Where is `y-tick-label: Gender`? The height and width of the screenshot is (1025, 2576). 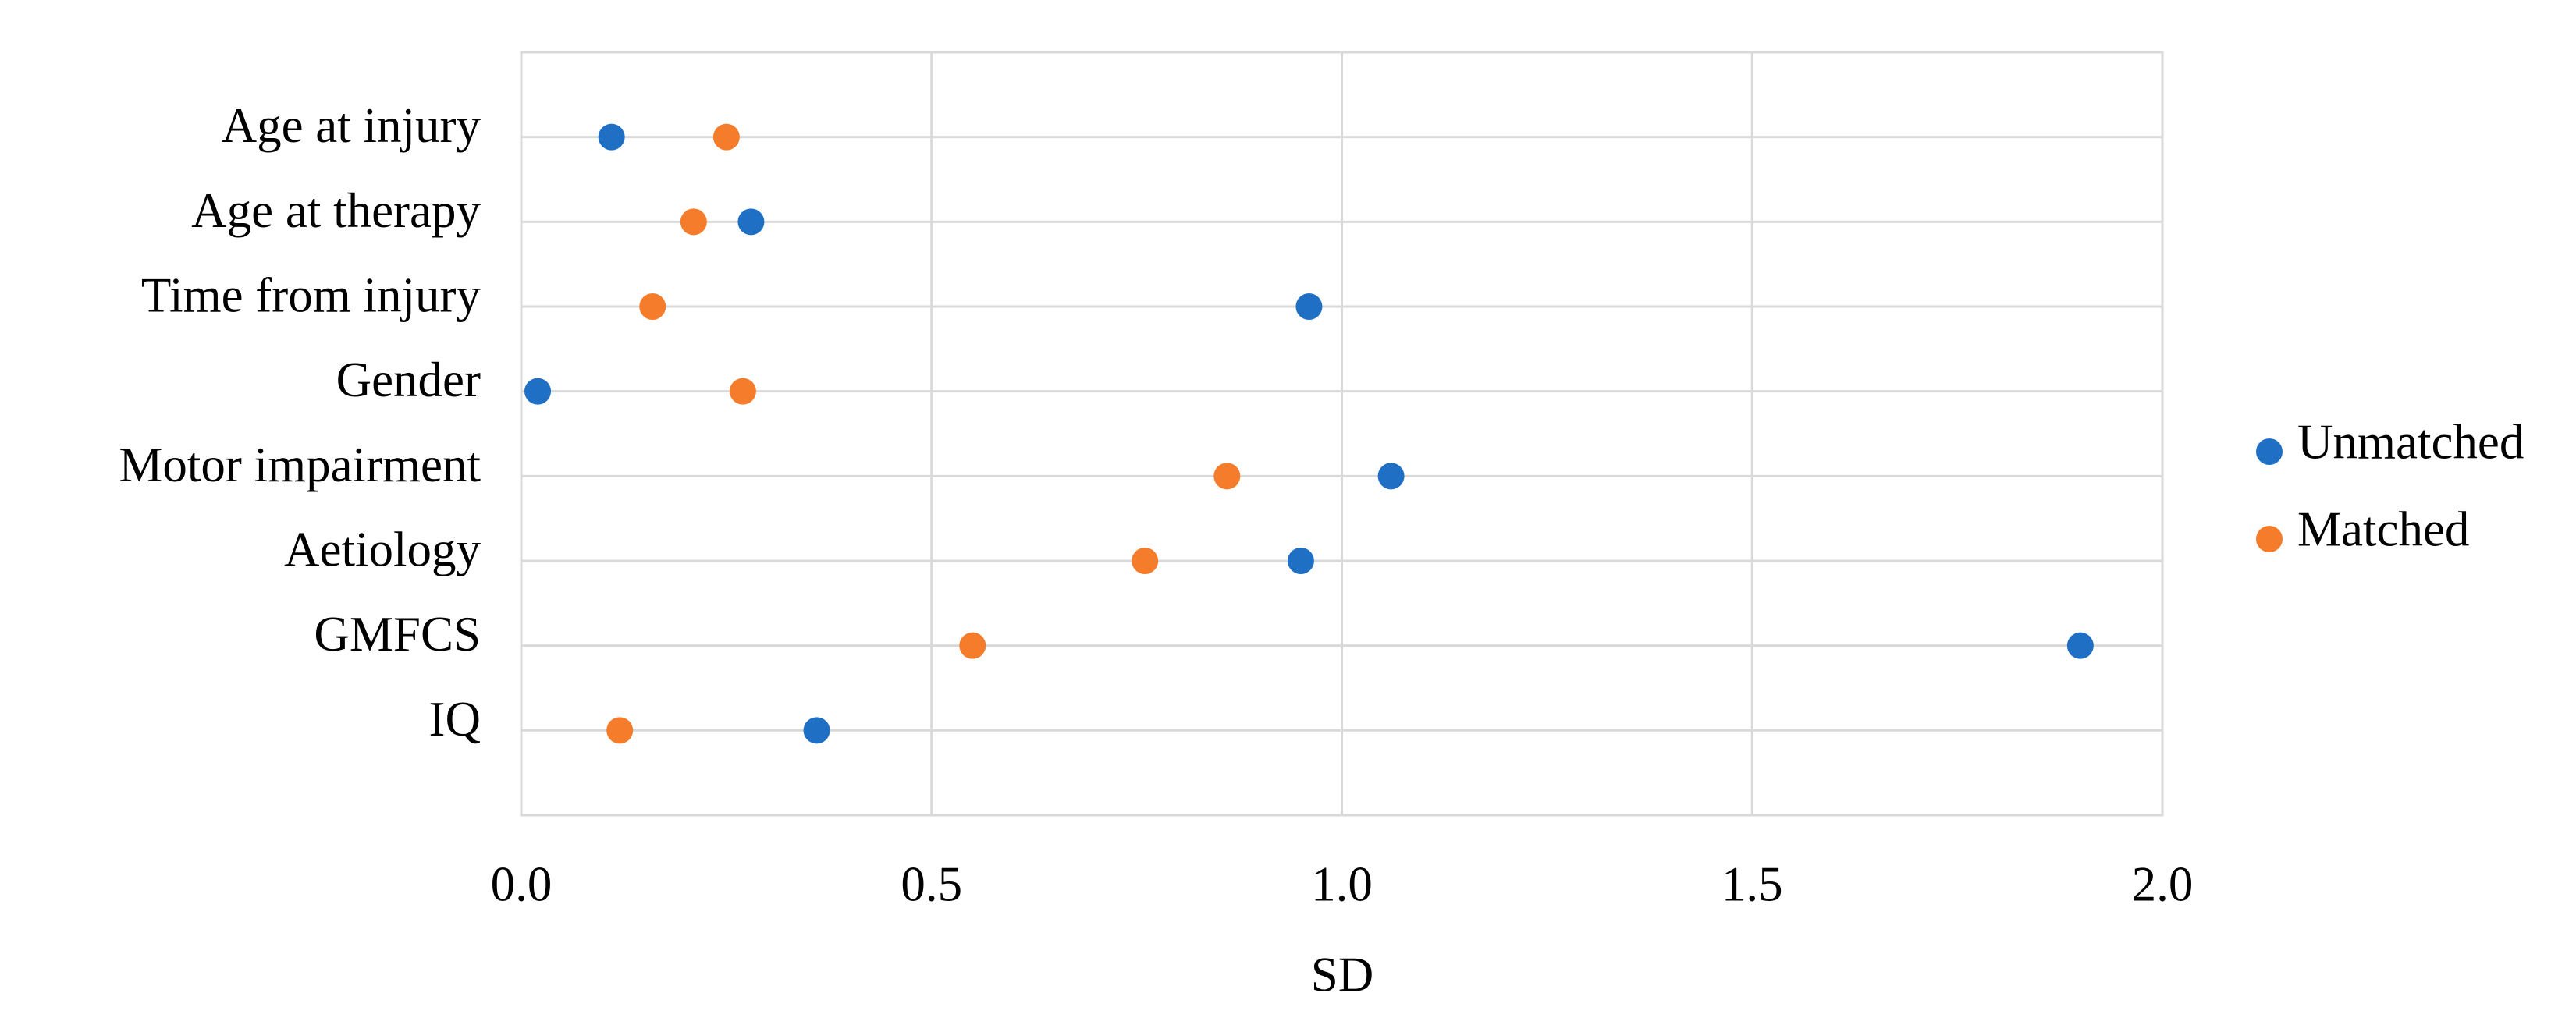 y-tick-label: Gender is located at coordinates (408, 380).